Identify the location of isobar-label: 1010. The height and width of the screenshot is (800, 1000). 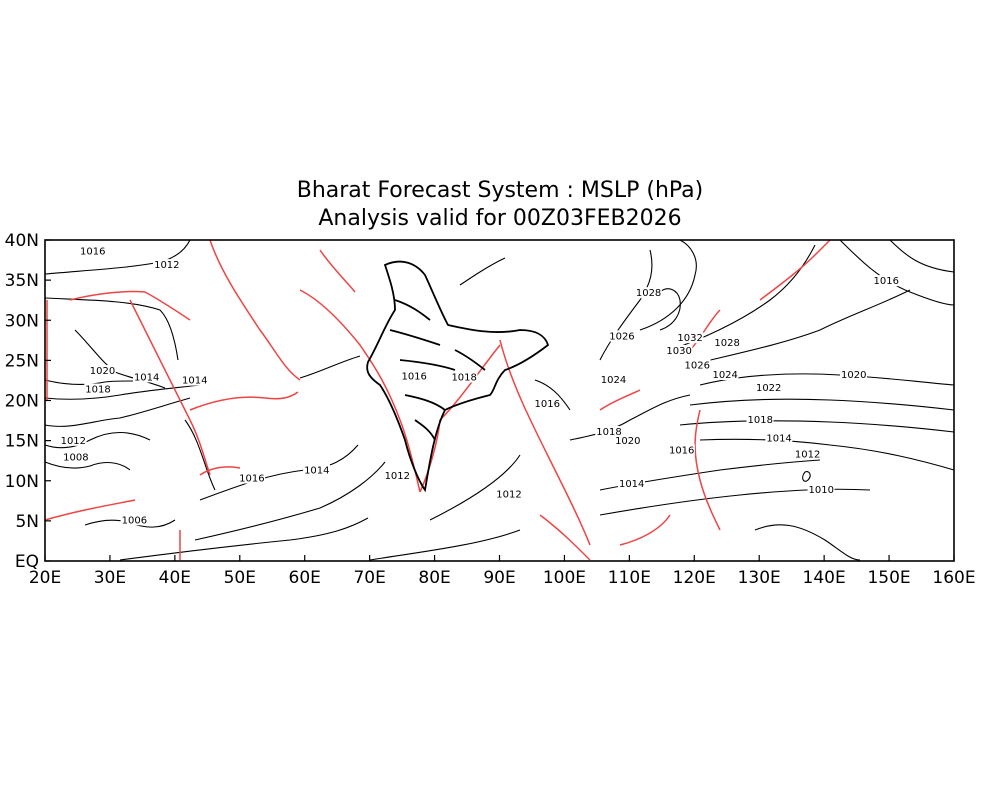
(821, 490).